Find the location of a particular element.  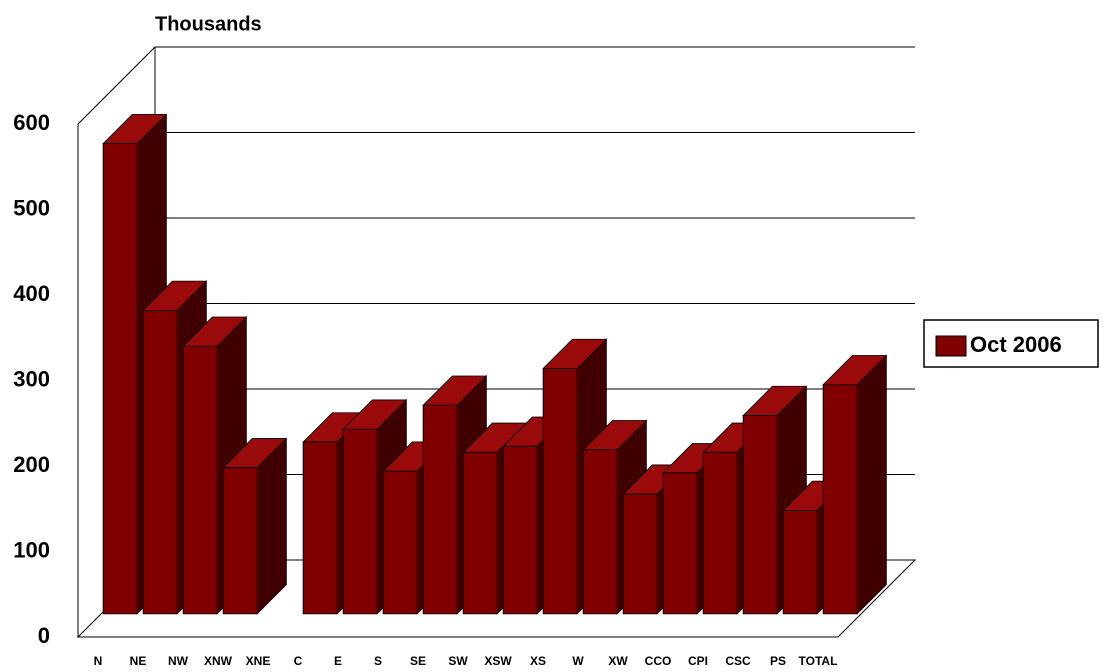

legend-swatch is located at coordinates (951, 346).